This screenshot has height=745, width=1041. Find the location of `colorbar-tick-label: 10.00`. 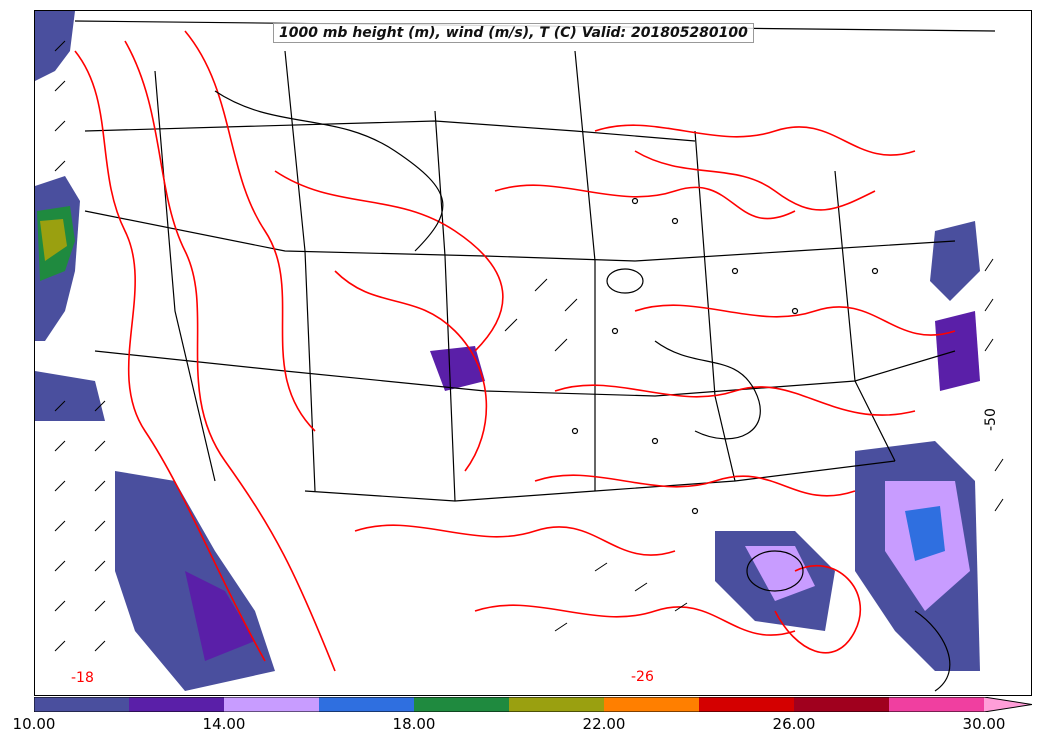

colorbar-tick-label: 10.00 is located at coordinates (34, 724).